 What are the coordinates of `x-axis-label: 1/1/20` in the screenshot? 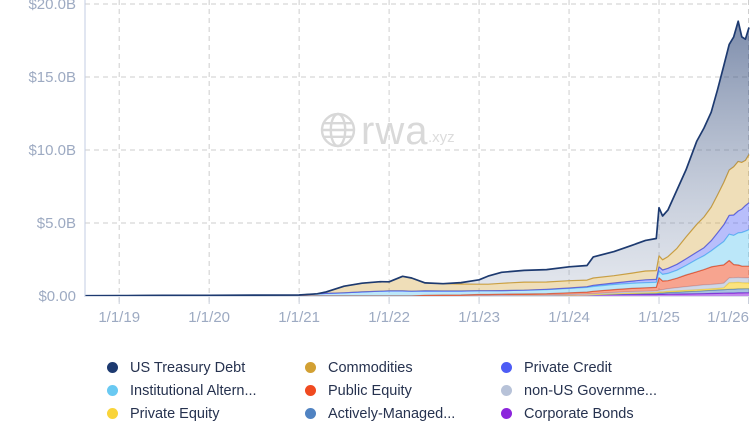 It's located at (209, 317).